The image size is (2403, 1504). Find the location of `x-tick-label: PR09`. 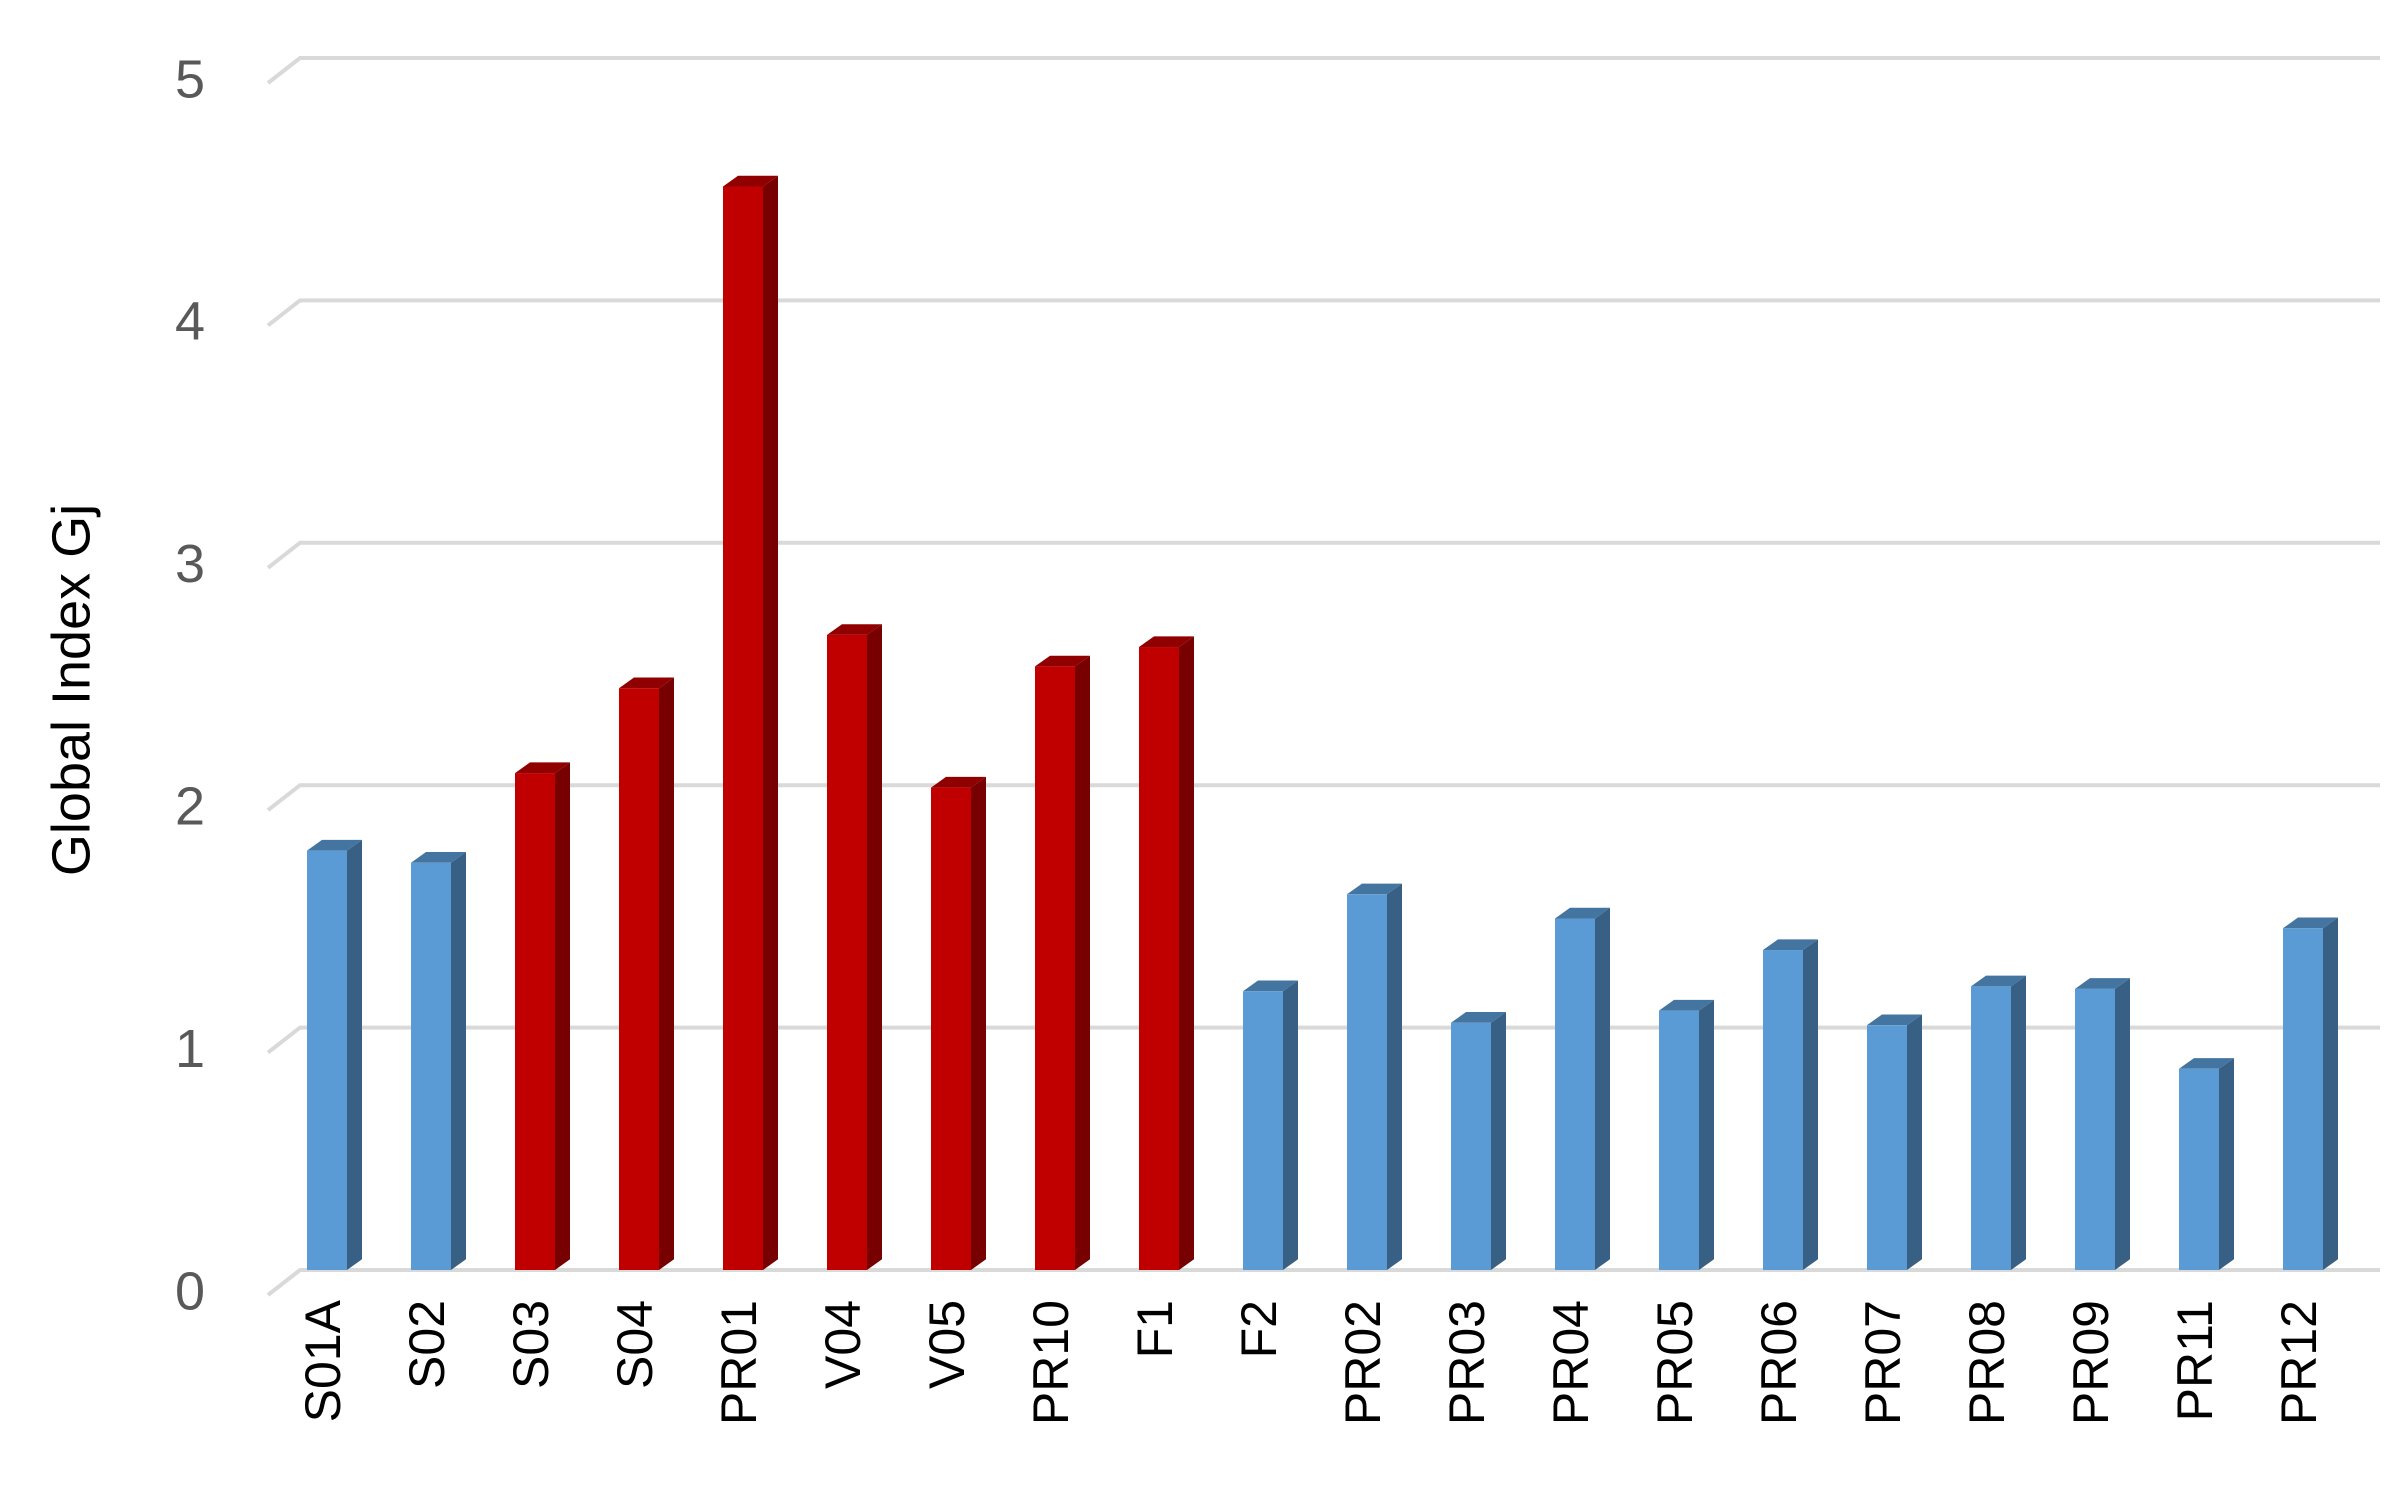

x-tick-label: PR09 is located at coordinates (2091, 1362).